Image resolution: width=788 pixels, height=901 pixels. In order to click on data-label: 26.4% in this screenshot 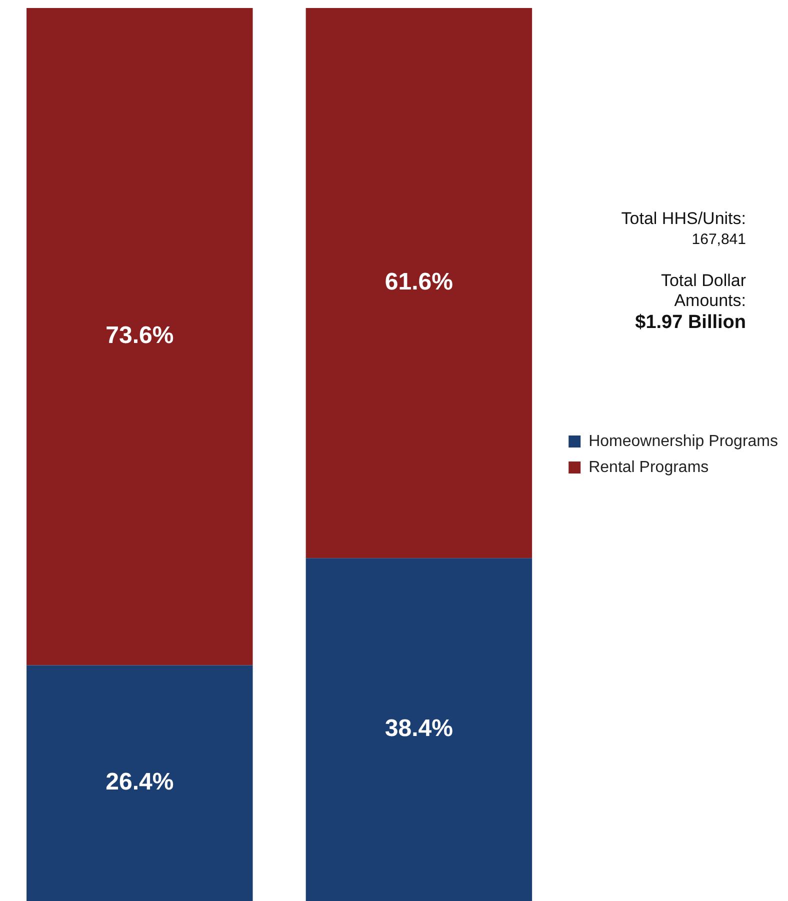, I will do `click(140, 782)`.